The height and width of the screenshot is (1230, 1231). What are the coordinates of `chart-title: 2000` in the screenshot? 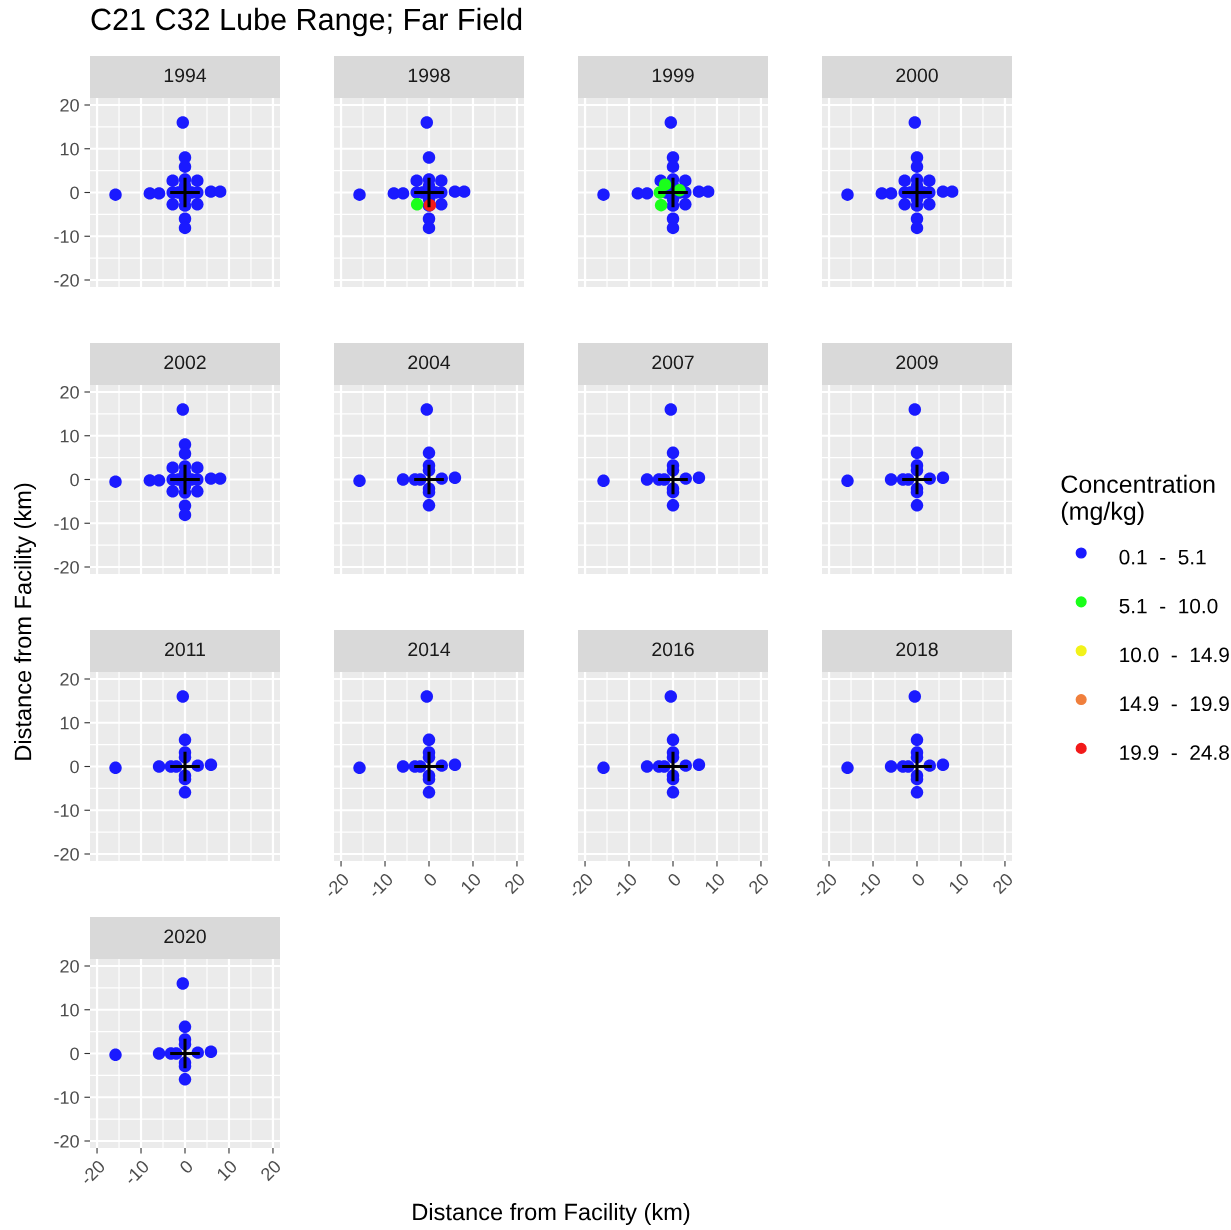 It's located at (917, 75).